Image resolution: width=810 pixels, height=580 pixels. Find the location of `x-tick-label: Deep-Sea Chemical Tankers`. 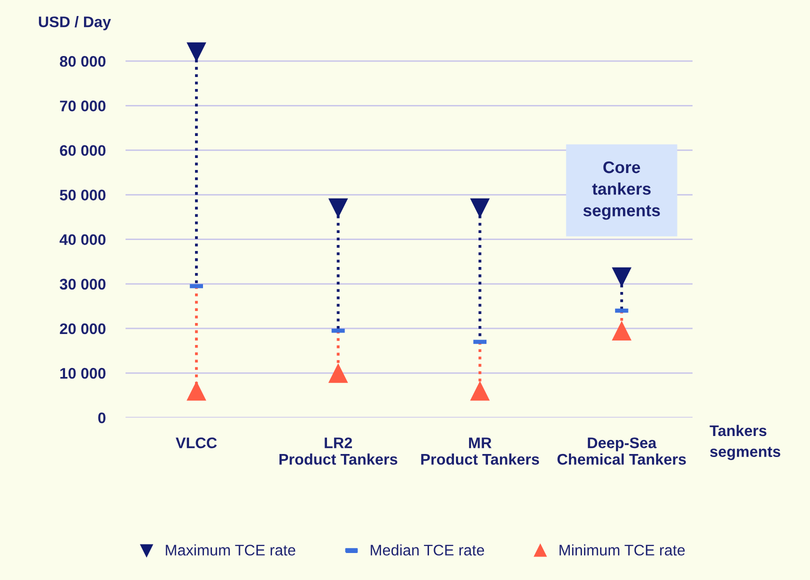

x-tick-label: Deep-Sea Chemical Tankers is located at coordinates (621, 451).